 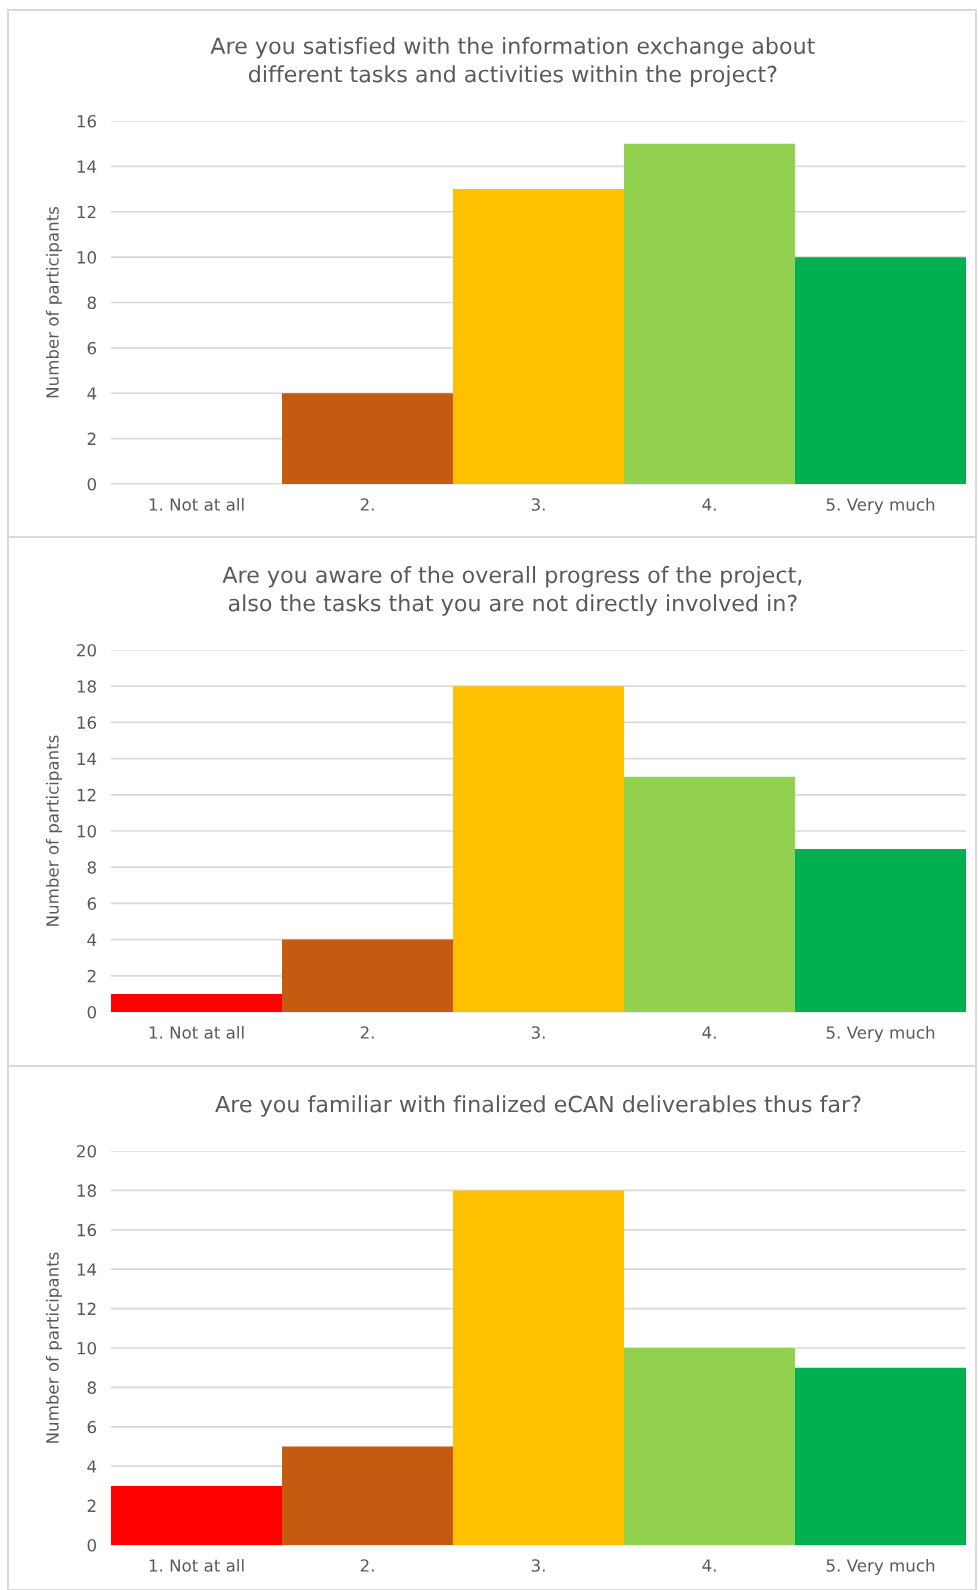 What do you see at coordinates (512, 590) in the screenshot?
I see `chart-title: Are you aware of the overall progress of the project, also the tasks that you are not directly involved in?` at bounding box center [512, 590].